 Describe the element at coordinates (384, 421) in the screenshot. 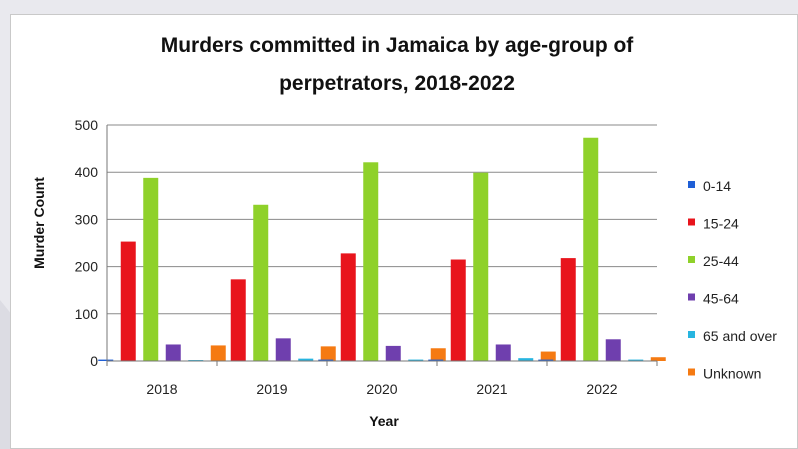

I see `x-axis-title: Year` at that location.